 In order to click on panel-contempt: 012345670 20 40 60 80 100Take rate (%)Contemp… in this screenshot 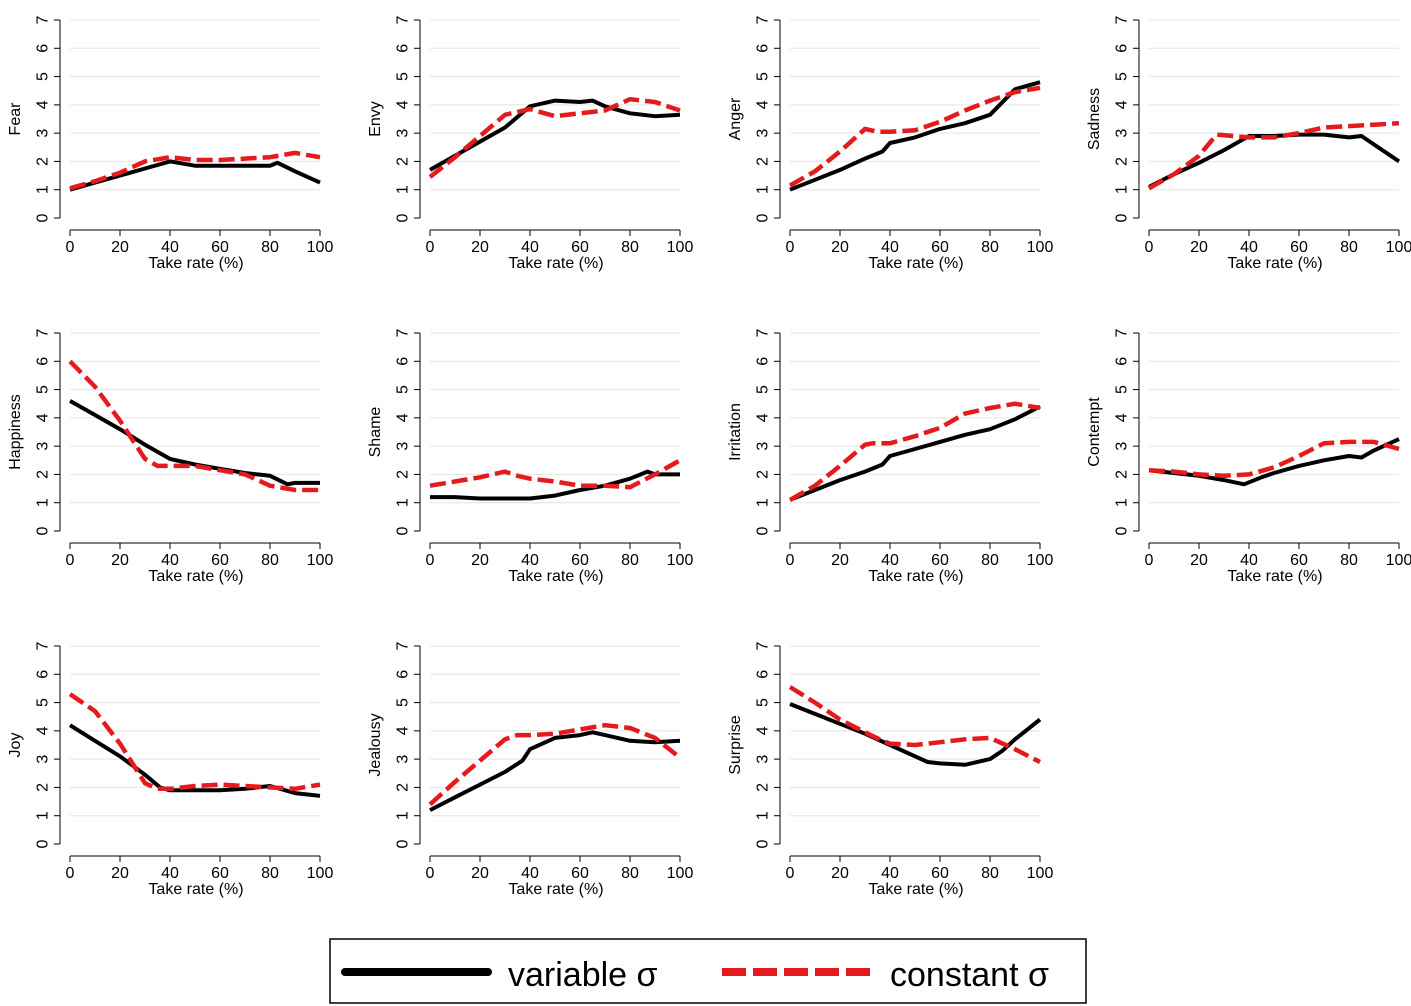, I will do `click(1248, 456)`.